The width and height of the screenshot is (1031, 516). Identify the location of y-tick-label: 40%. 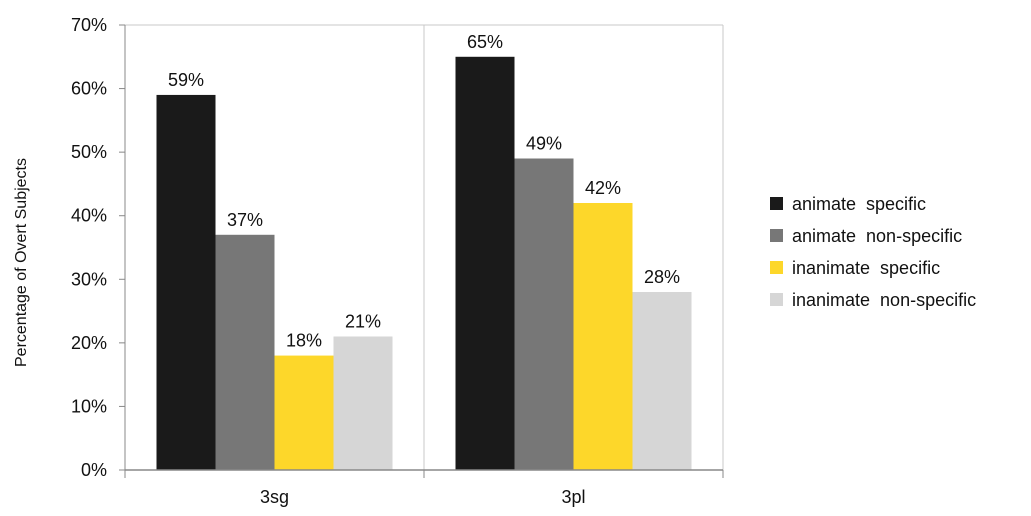
(89, 216).